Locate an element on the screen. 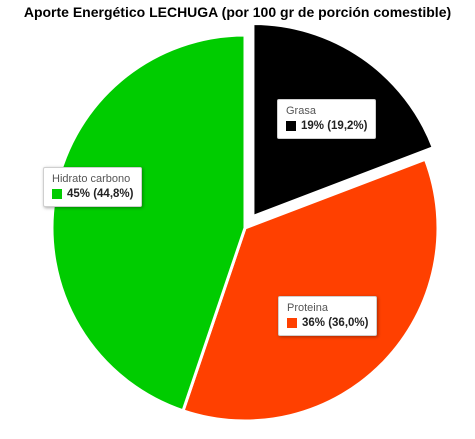  tooltip-grasa: Grasa 19% (19,2%) is located at coordinates (327, 119).